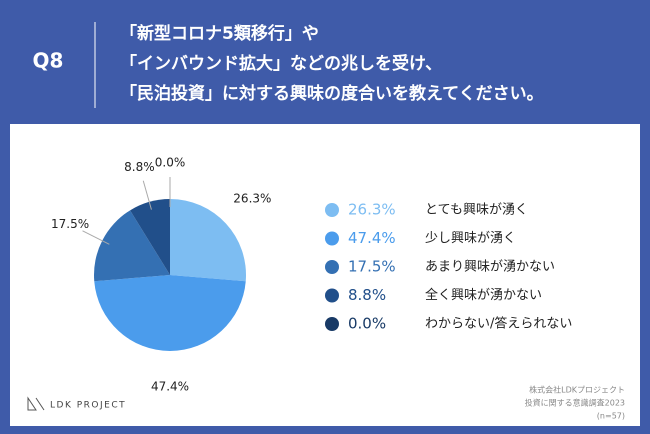 The image size is (650, 434). Describe the element at coordinates (139, 167) in the screenshot. I see `slice-label: 8.8%` at that location.